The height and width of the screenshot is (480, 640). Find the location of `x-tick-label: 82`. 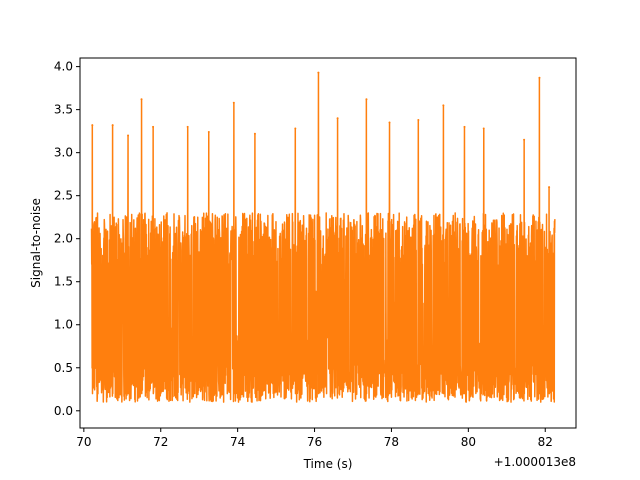

x-tick-label: 82 is located at coordinates (545, 442).